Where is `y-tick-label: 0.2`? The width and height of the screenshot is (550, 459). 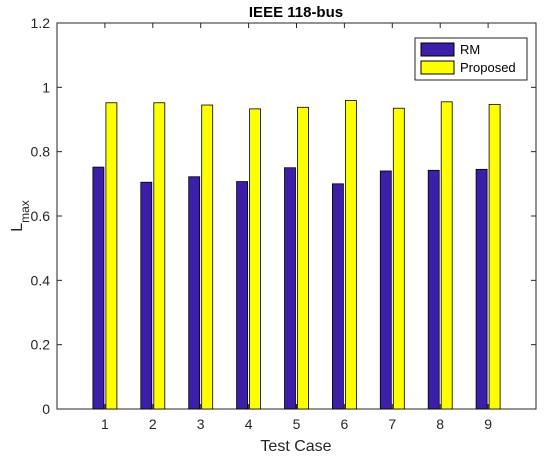 y-tick-label: 0.2 is located at coordinates (41, 345).